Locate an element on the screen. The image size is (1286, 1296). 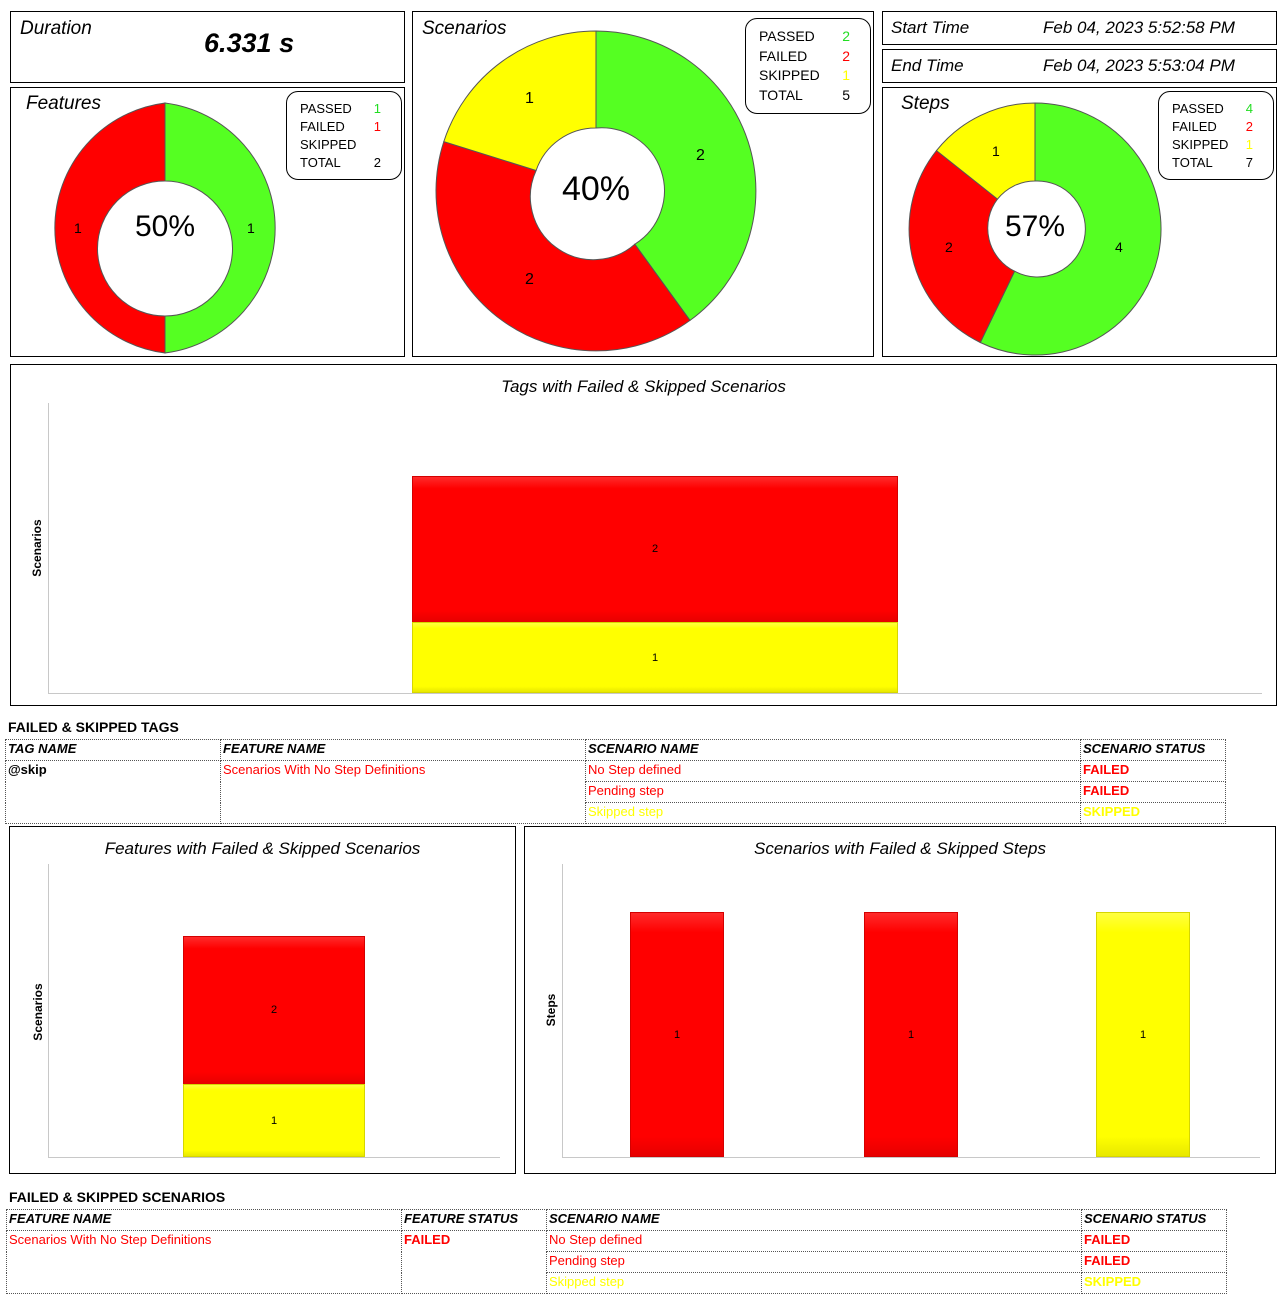
tags-bar-failed-label: 2 is located at coordinates (655, 549).